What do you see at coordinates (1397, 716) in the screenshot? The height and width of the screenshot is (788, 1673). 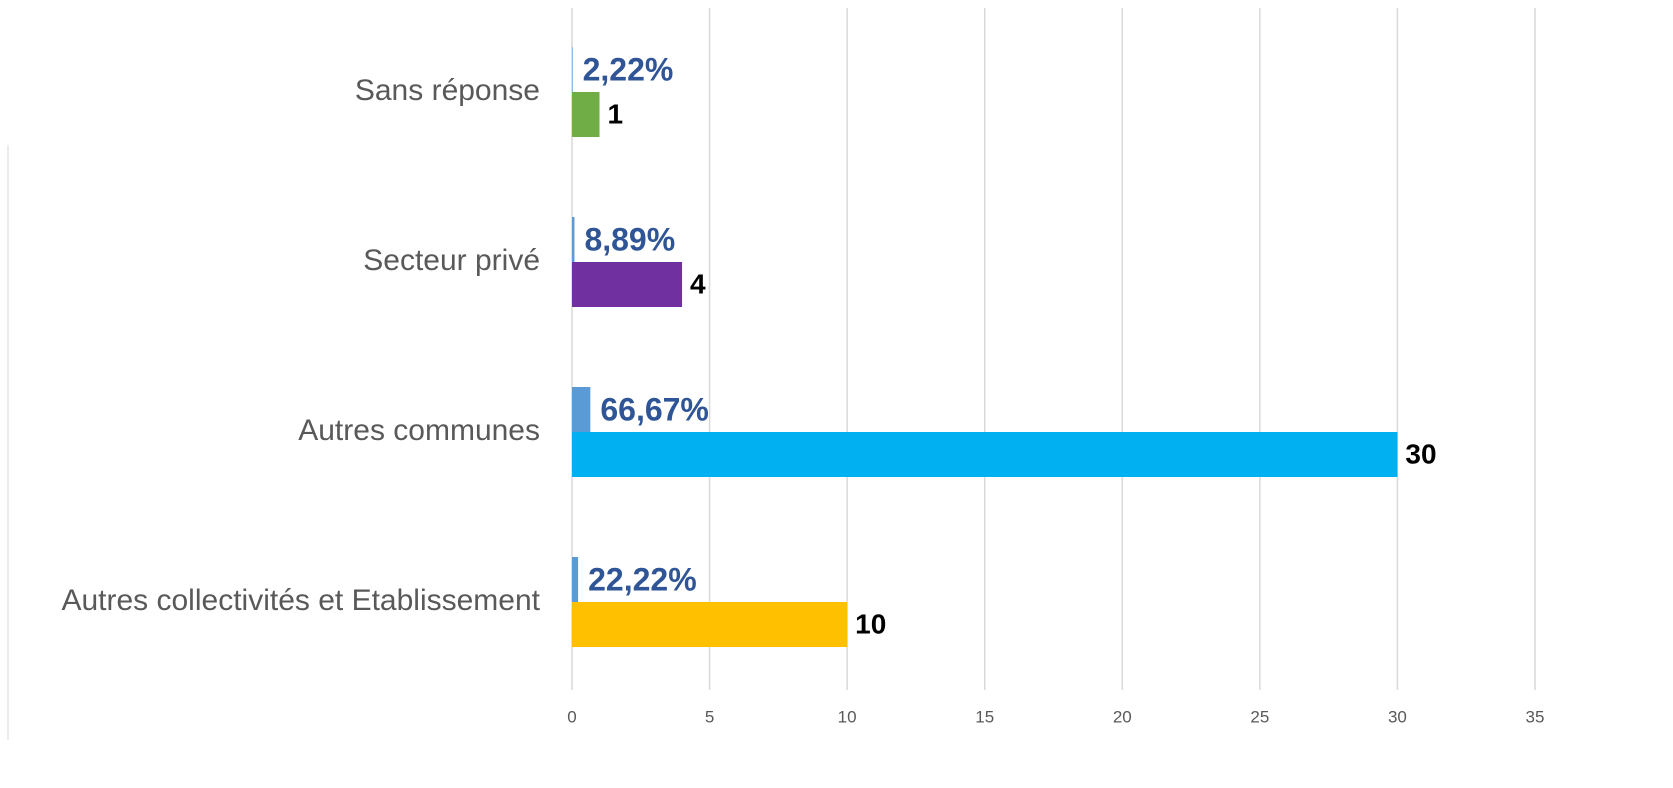 I see `x-tick-label: 30` at bounding box center [1397, 716].